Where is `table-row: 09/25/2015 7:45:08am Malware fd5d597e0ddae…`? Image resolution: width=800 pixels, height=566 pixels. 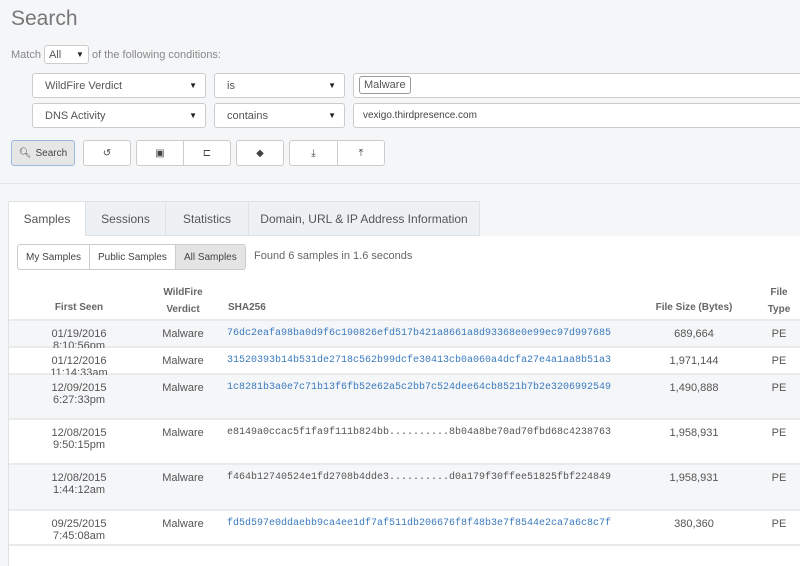
table-row: 09/25/2015 7:45:08am Malware fd5d597e0ddae… is located at coordinates (404, 528).